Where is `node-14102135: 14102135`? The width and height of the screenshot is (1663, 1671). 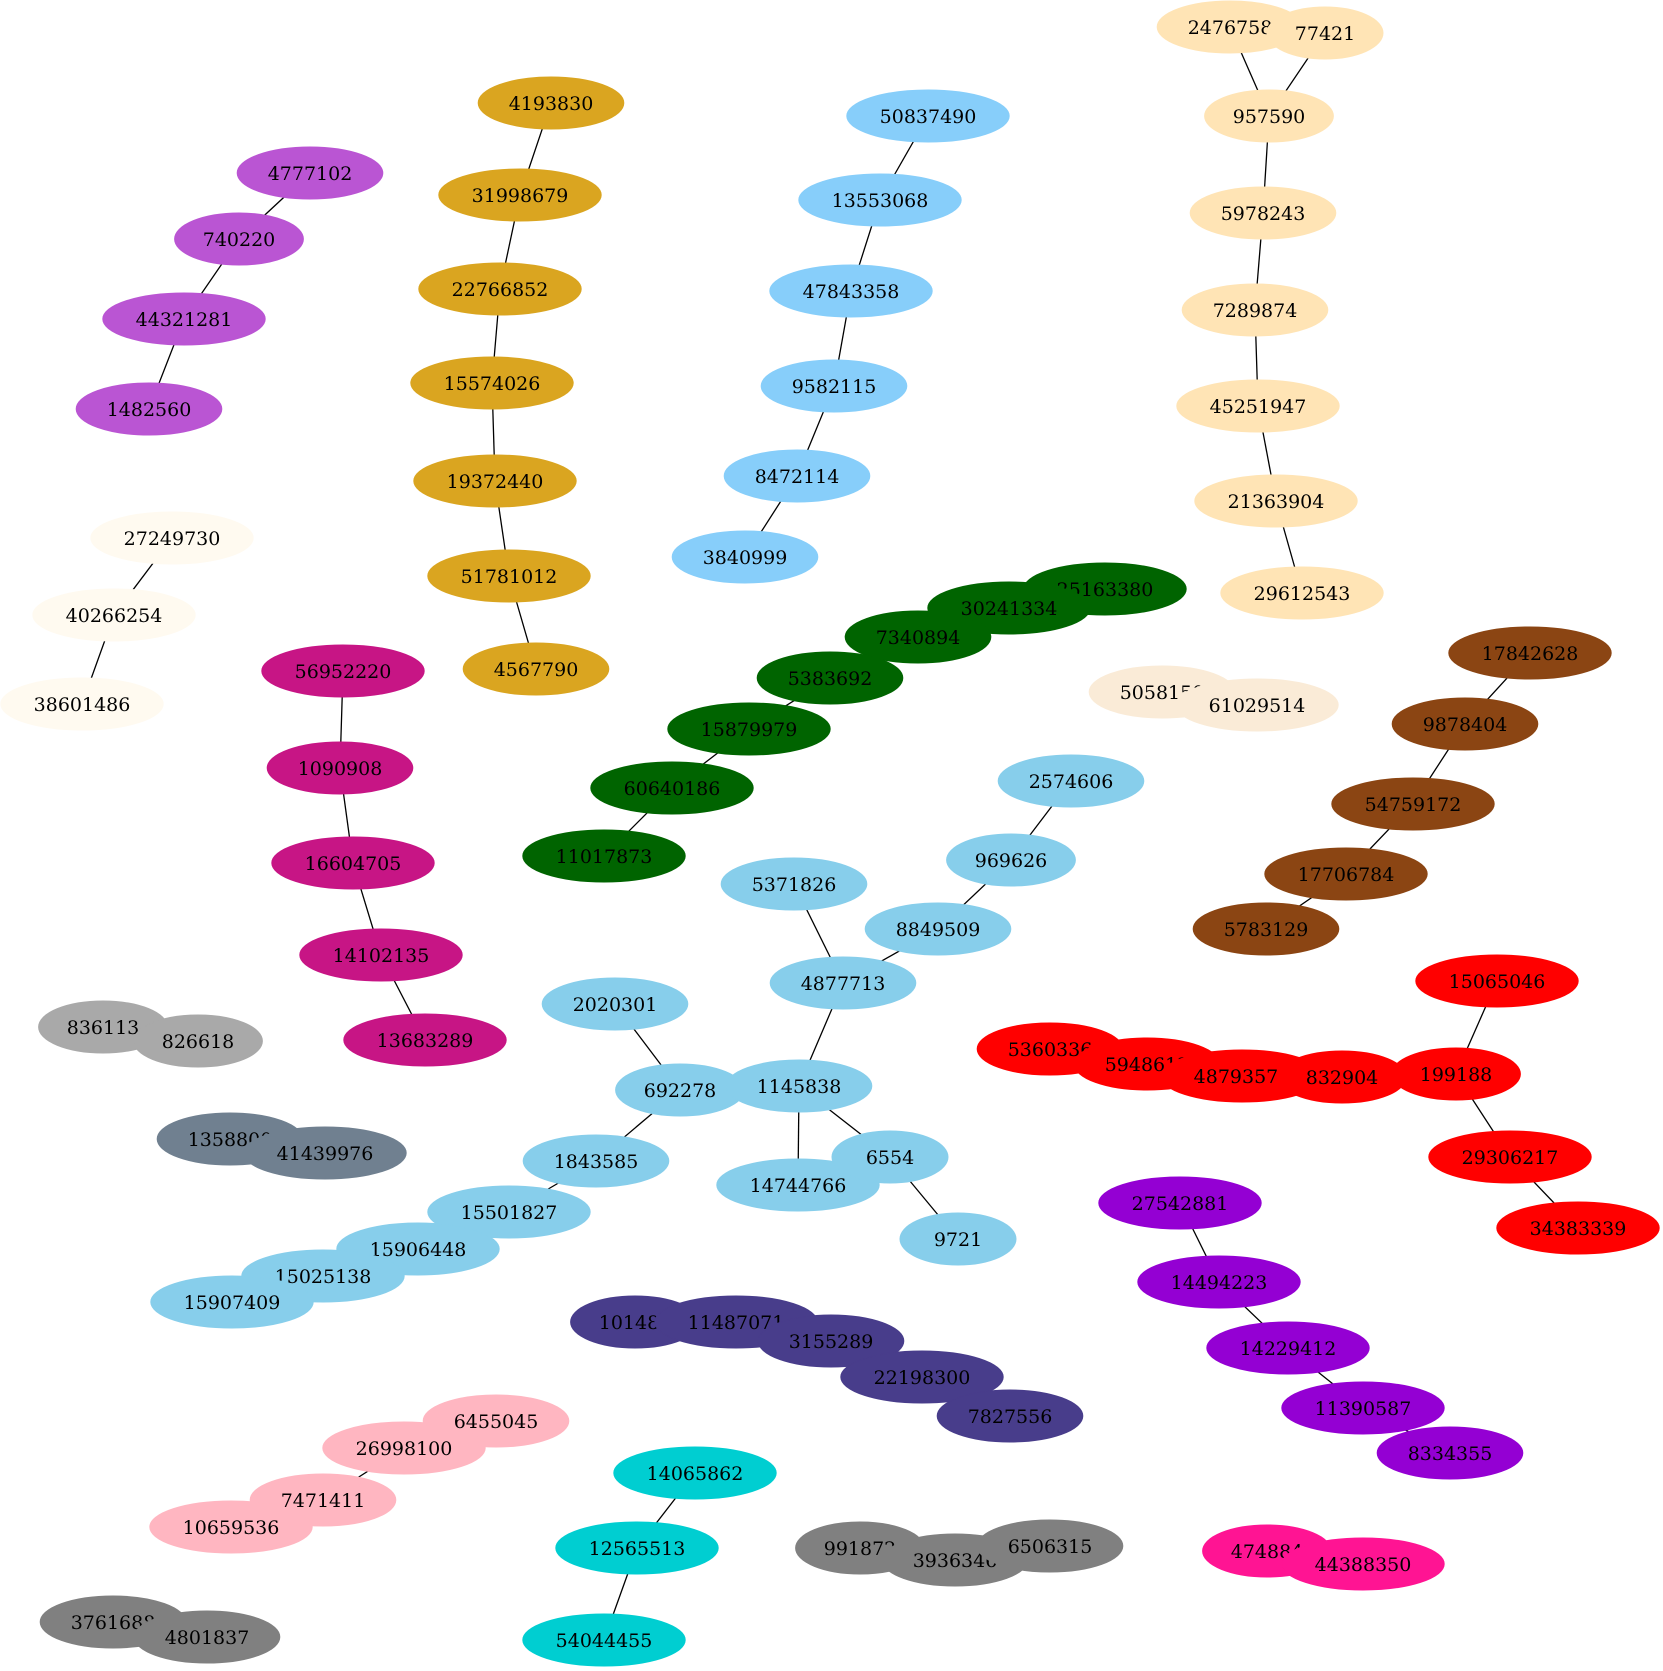 node-14102135: 14102135 is located at coordinates (381, 955).